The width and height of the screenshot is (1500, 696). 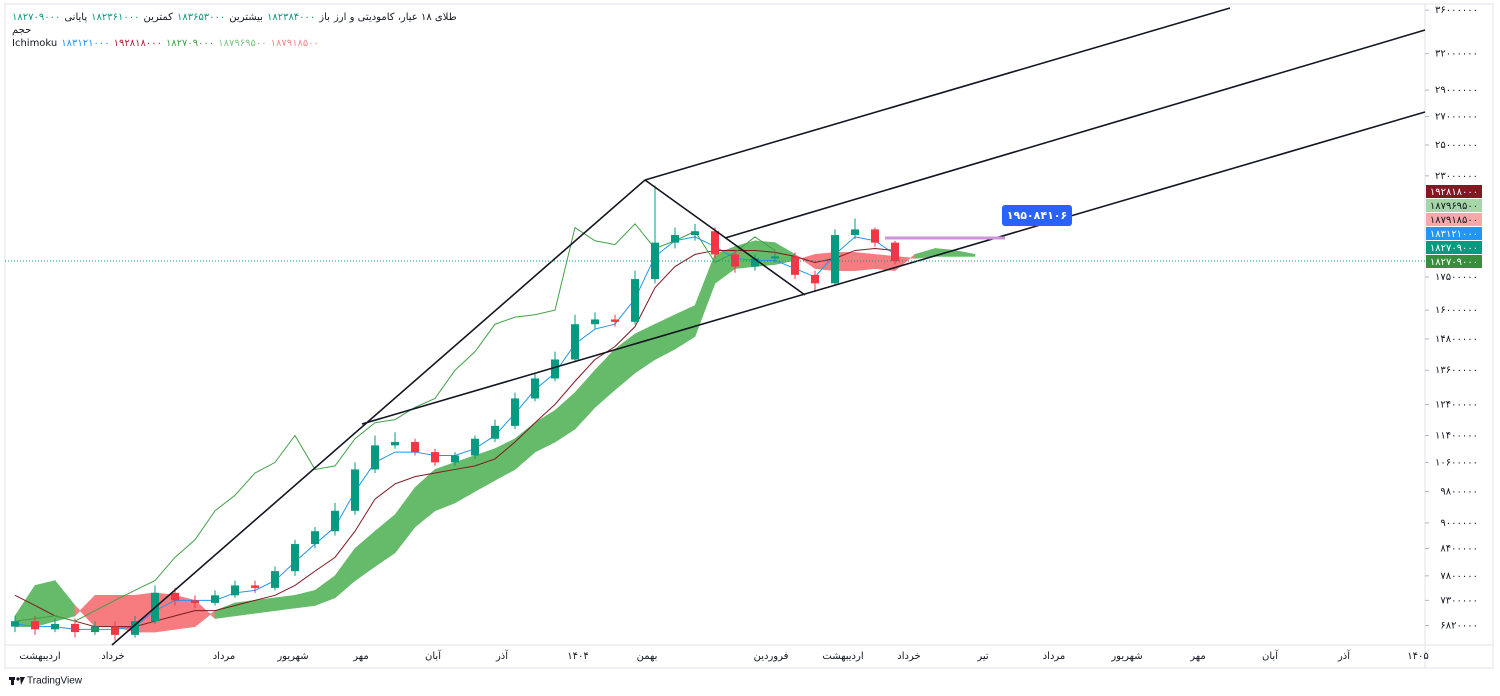 What do you see at coordinates (17, 681) in the screenshot?
I see `brand-logo` at bounding box center [17, 681].